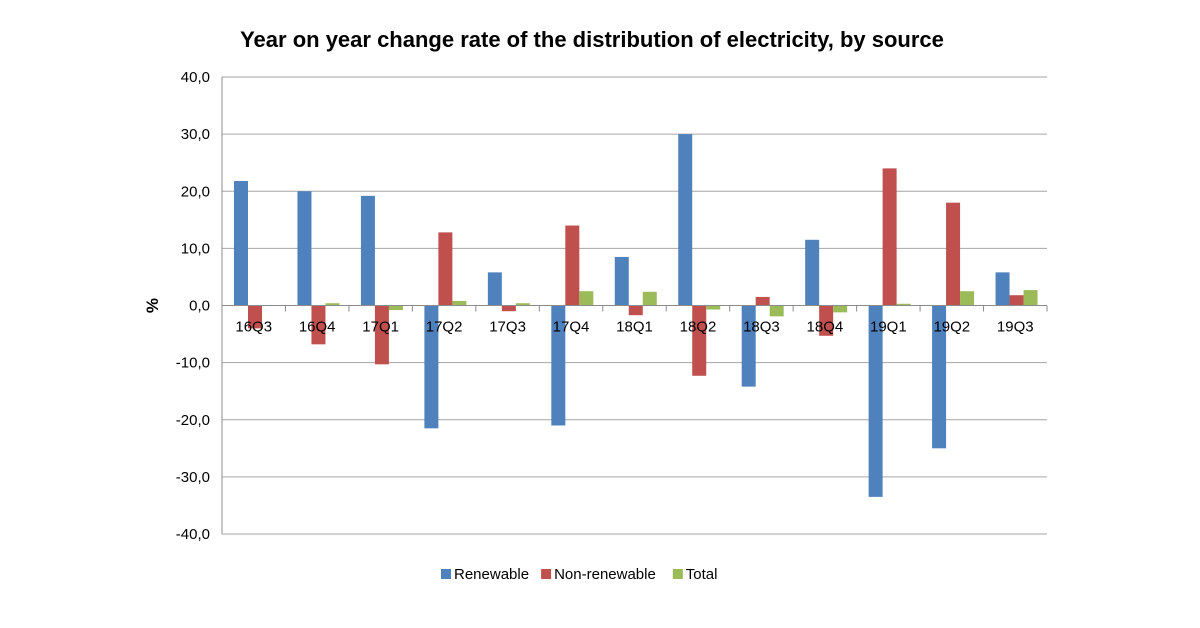  I want to click on x-tick-label: 18Q1, so click(634, 327).